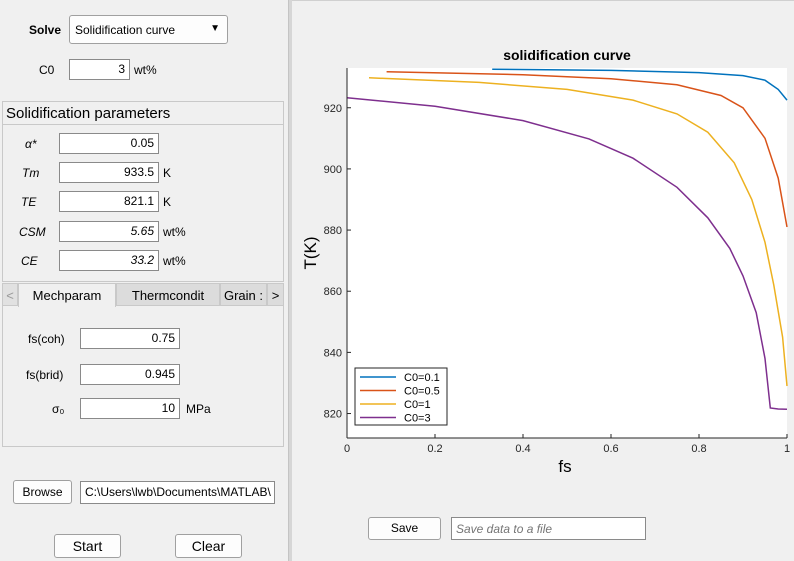 The image size is (794, 561). What do you see at coordinates (58, 409) in the screenshot?
I see `sigma-label: σ₀` at bounding box center [58, 409].